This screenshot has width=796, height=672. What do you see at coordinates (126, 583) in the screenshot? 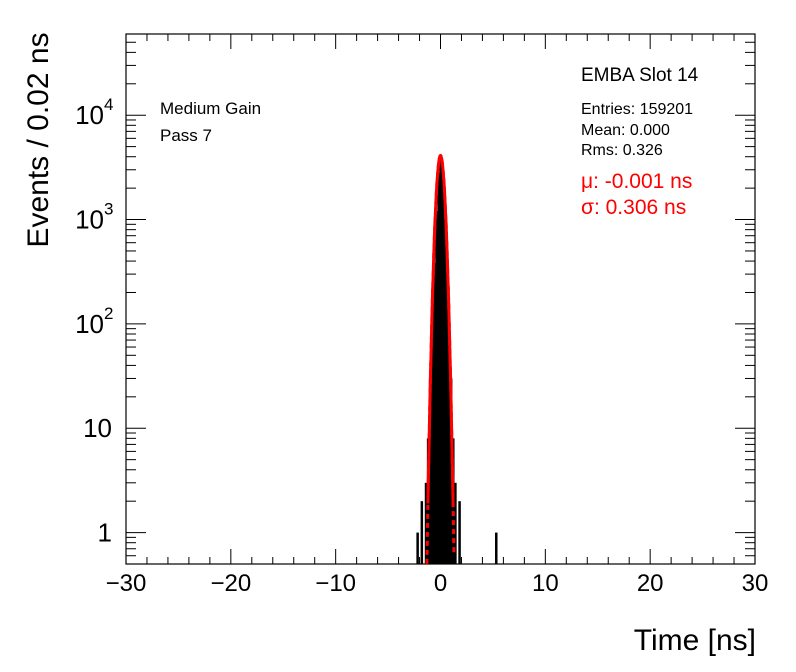
I see `x-tick-label-0: −30` at bounding box center [126, 583].